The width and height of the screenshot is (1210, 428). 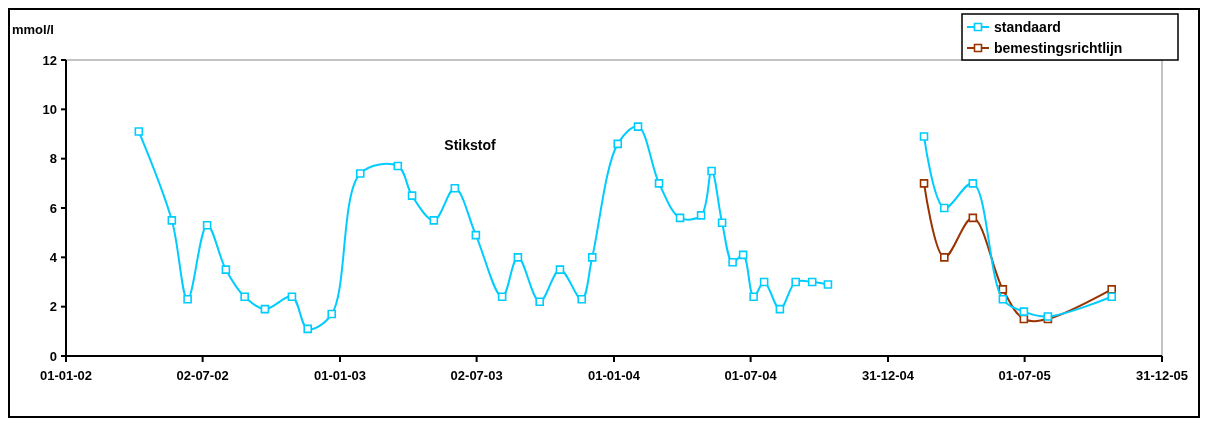 I want to click on x-tick-label: 01-01-04, so click(x=614, y=375).